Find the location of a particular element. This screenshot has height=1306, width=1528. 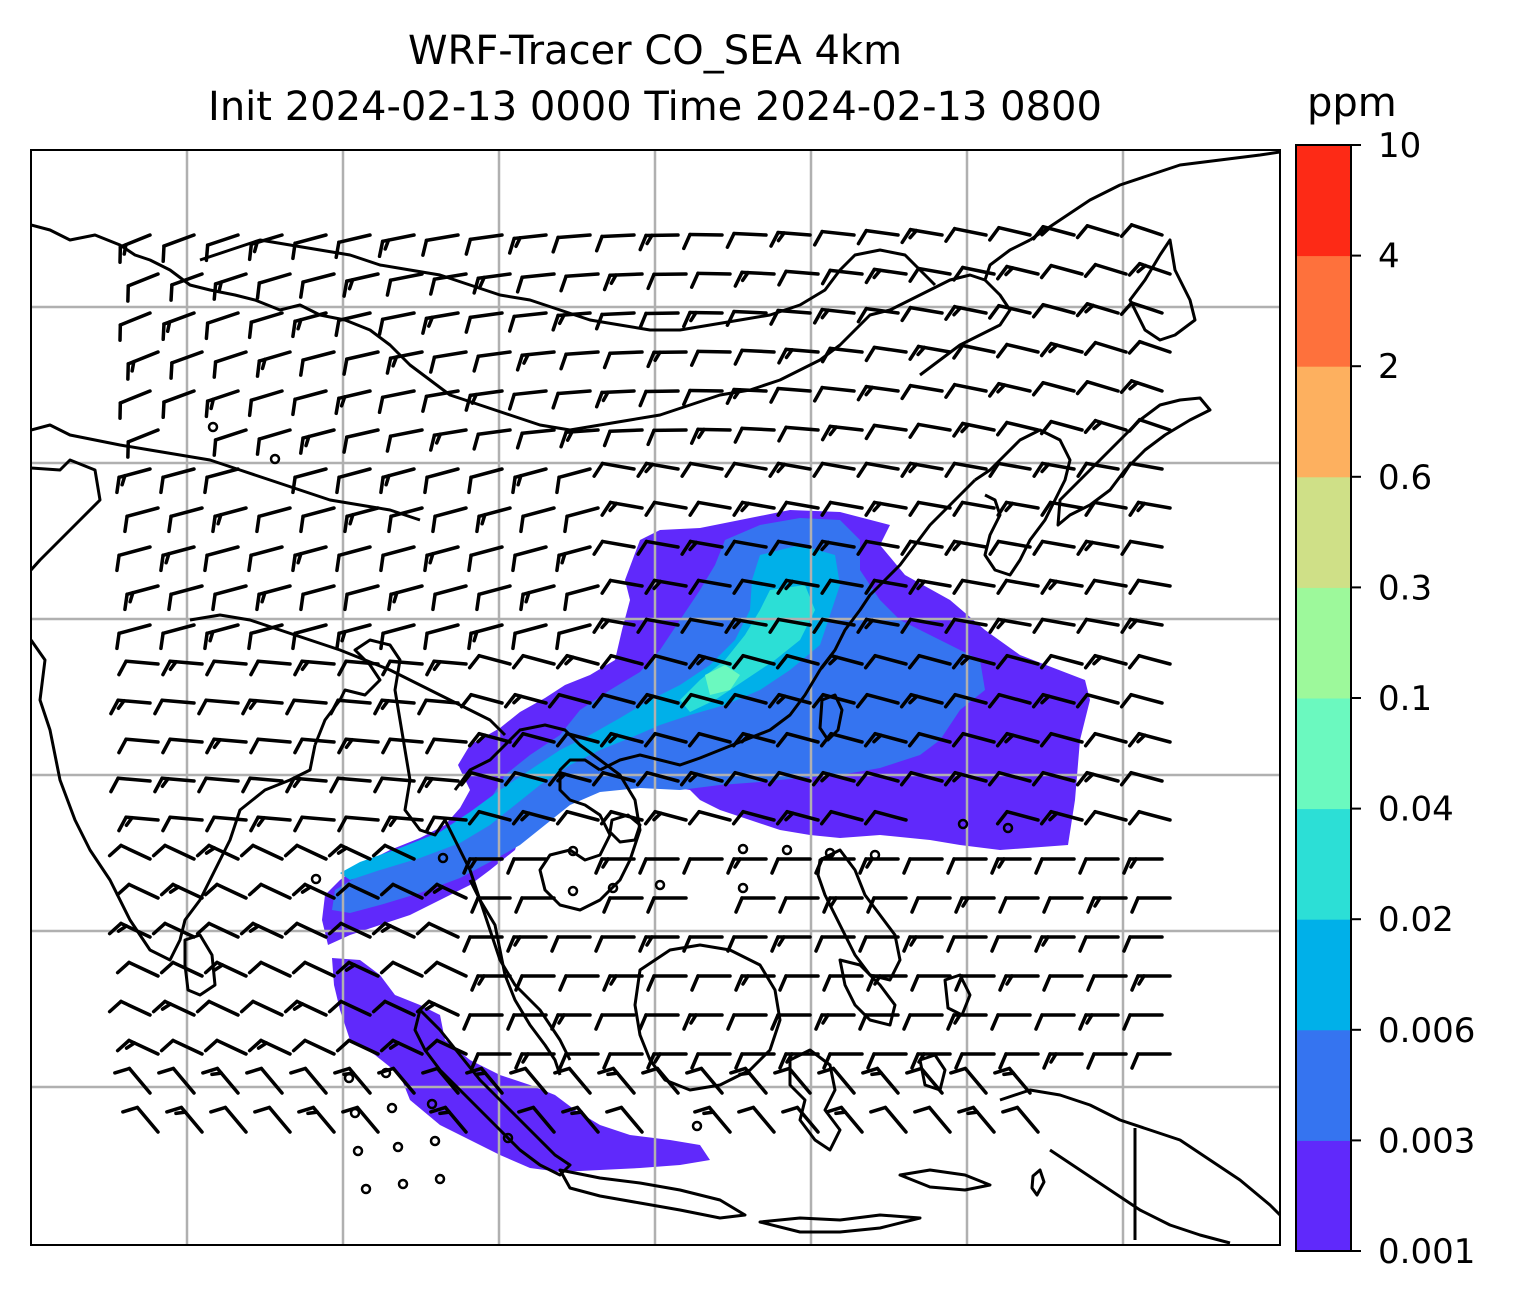

colorbar: 0.001 0.003 0.006 0.02 0.04 0.1 0.3 0.6 2 4 10 is located at coordinates (1385, 699).